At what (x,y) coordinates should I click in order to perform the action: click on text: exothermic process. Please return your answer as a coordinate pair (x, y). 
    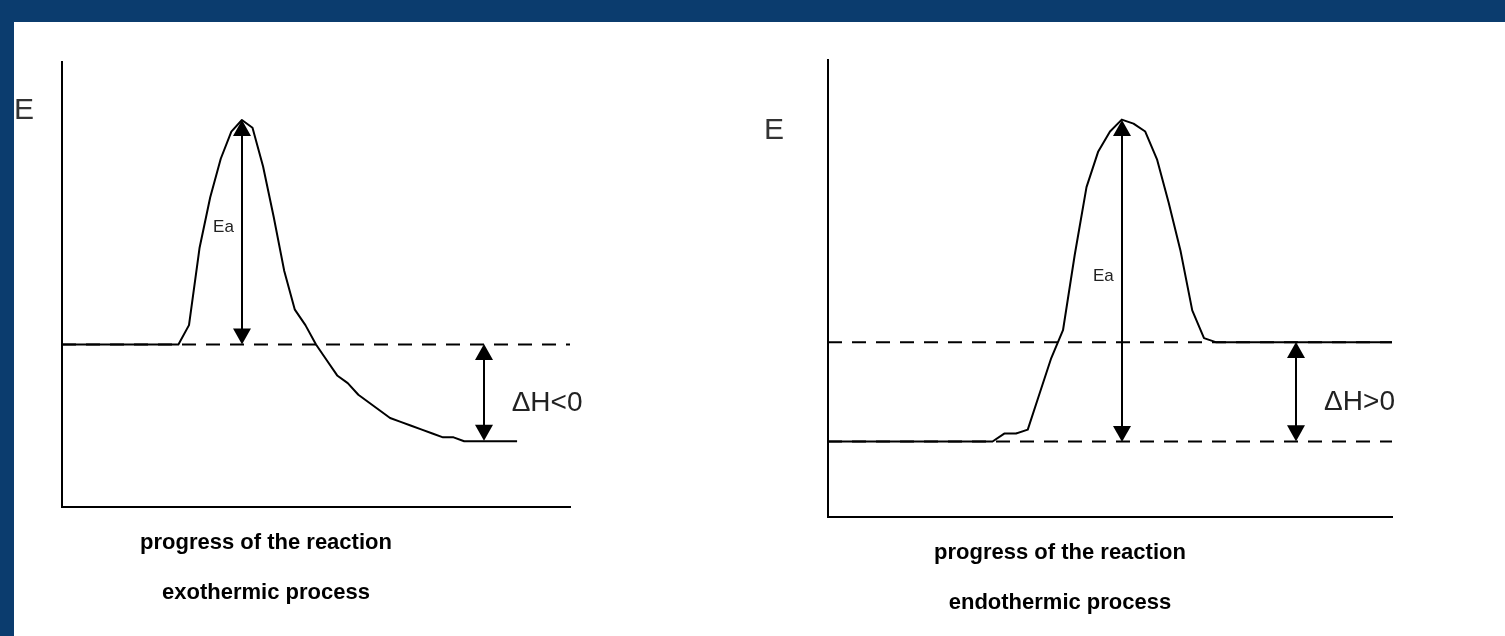
    Looking at the image, I should click on (266, 592).